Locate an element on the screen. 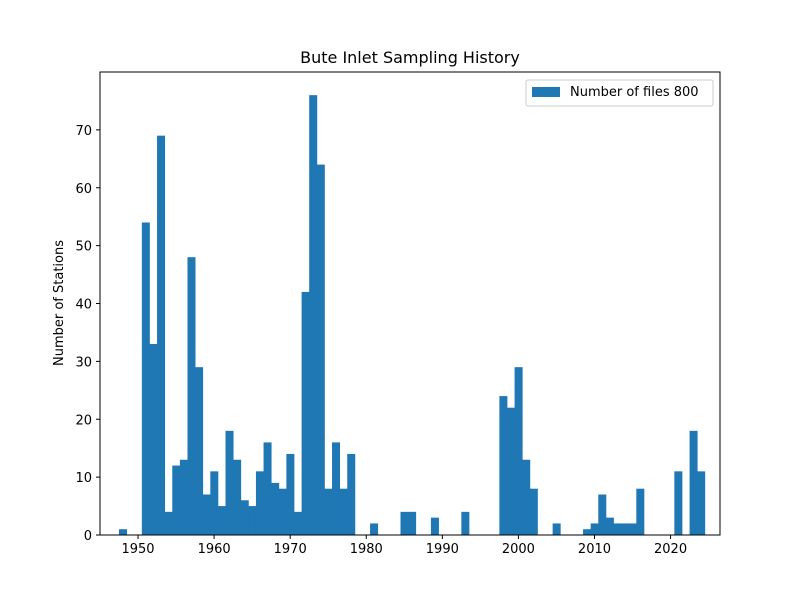  bar-2023 is located at coordinates (693, 482).